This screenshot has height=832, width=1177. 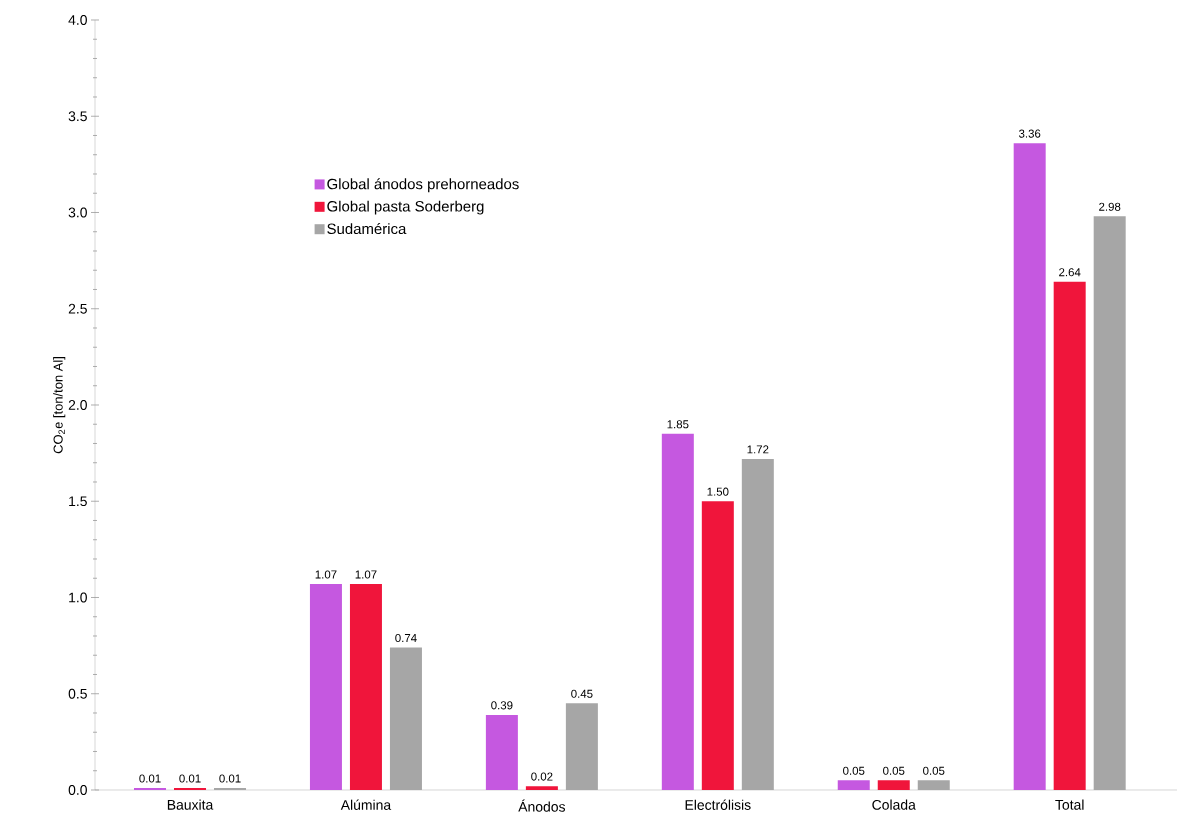 What do you see at coordinates (894, 804) in the screenshot?
I see `x-tick-label: Colada` at bounding box center [894, 804].